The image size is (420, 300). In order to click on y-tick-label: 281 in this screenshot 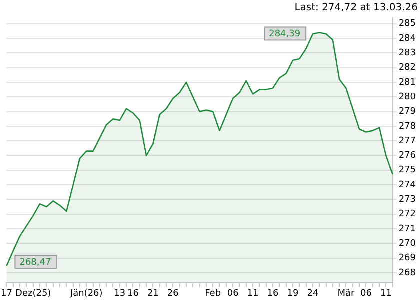, I will do `click(407, 83)`.